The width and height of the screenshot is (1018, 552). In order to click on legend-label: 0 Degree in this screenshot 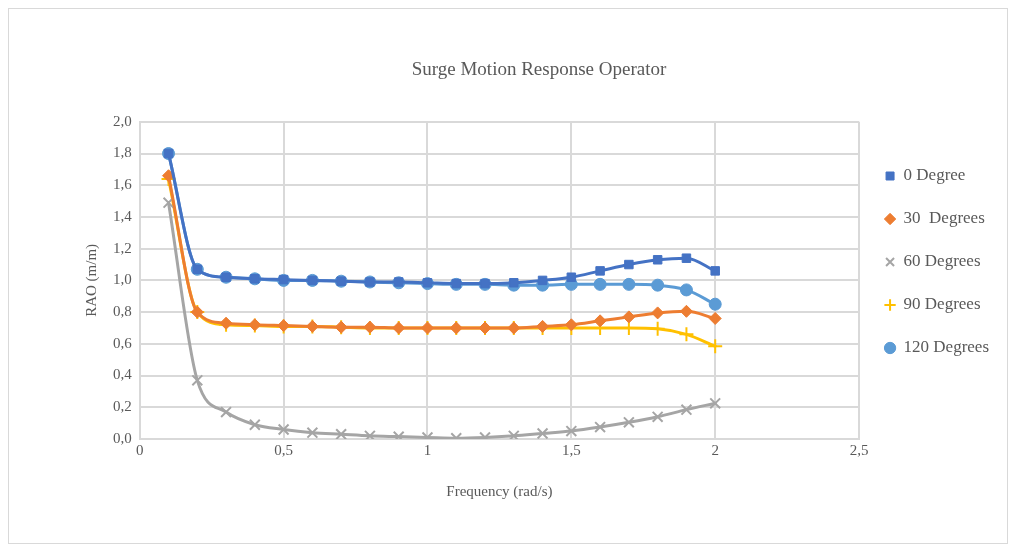, I will do `click(934, 175)`.